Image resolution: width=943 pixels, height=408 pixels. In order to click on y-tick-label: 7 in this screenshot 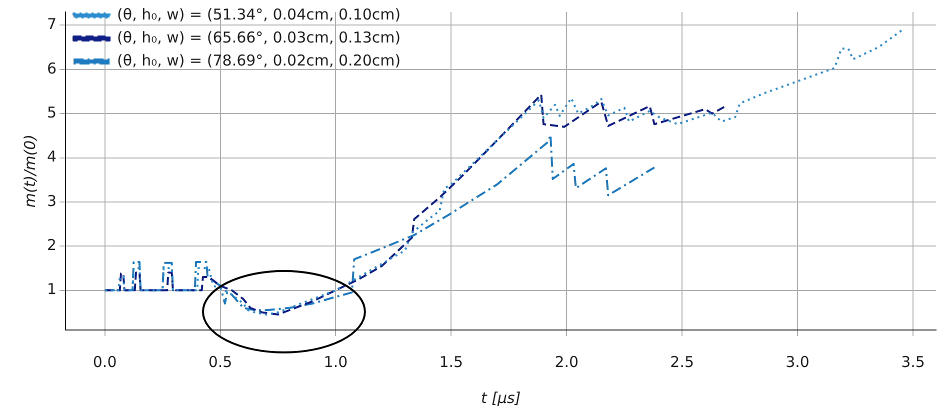, I will do `click(51, 24)`.